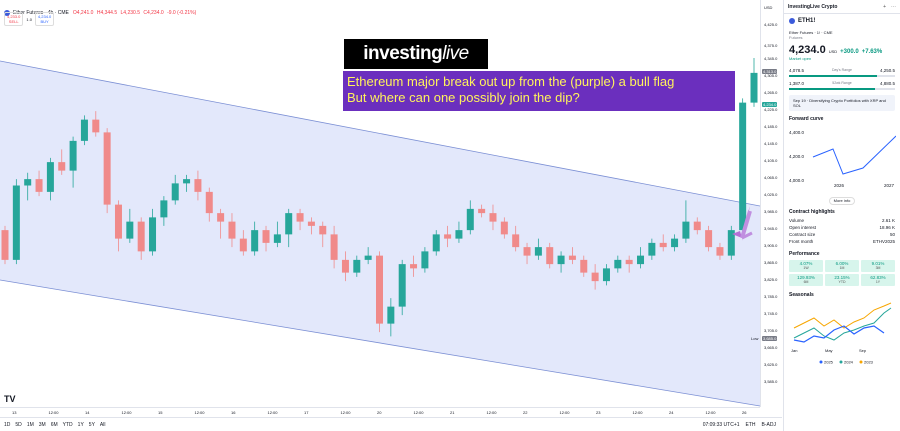 The height and width of the screenshot is (431, 900). Describe the element at coordinates (42, 424) in the screenshot. I see `range-3m: 3M` at that location.